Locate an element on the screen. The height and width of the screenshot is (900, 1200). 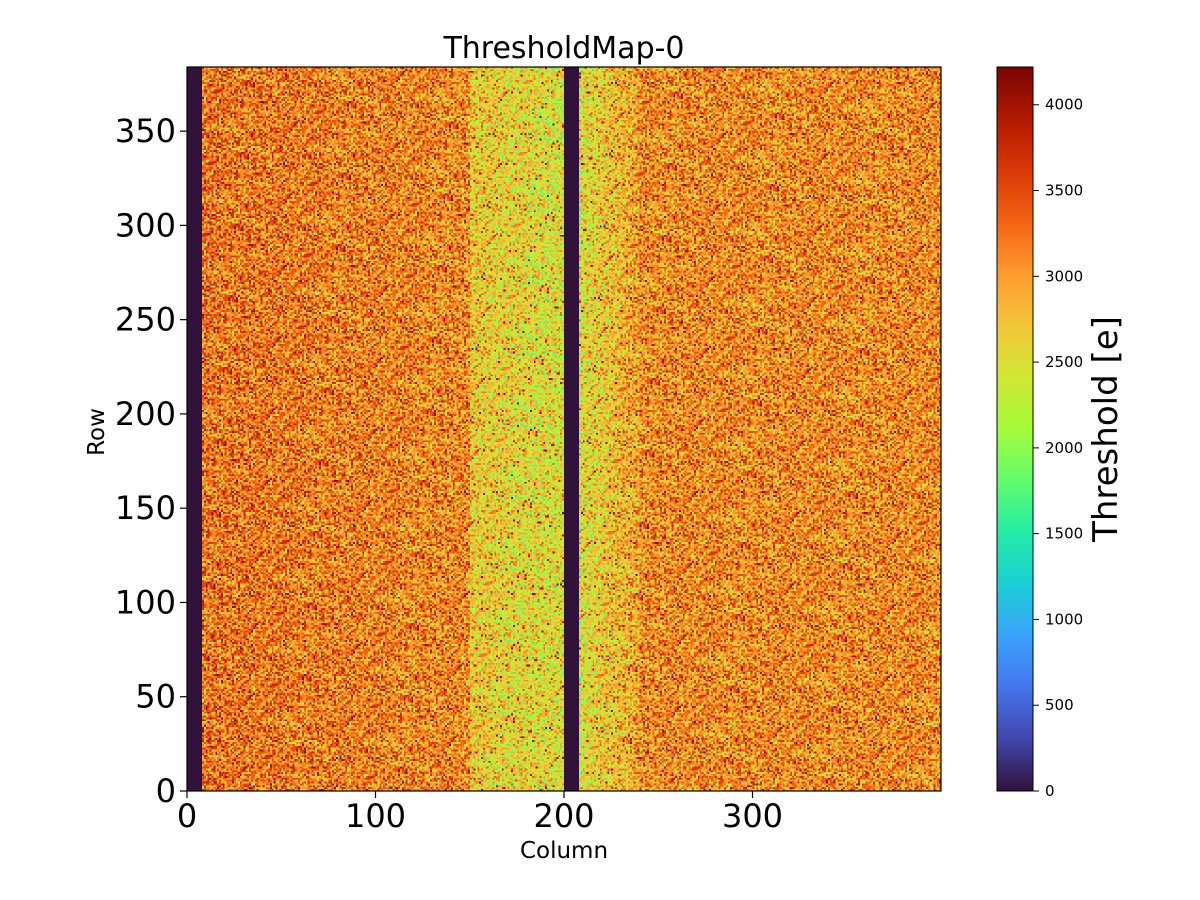
y-tick-label: 300 is located at coordinates (145, 225).